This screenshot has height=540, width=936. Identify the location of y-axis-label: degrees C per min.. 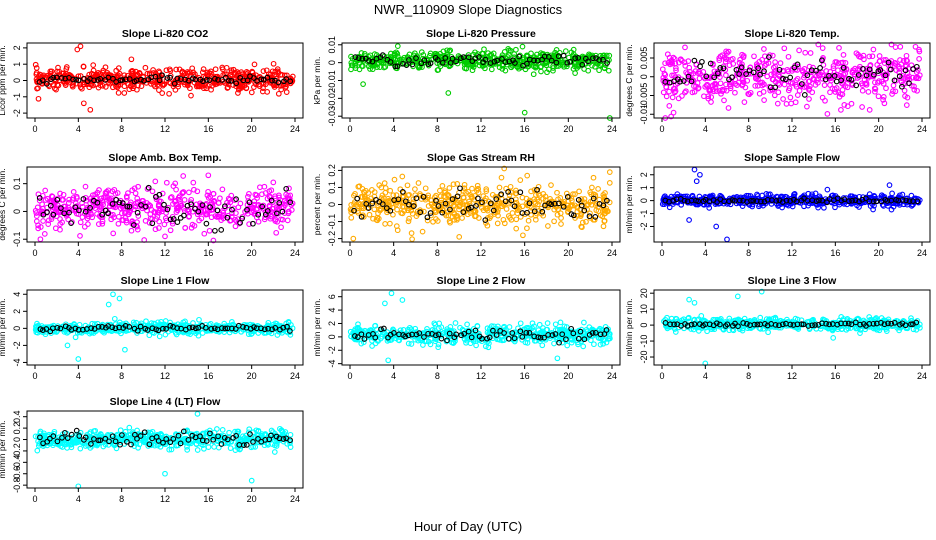
(629, 80).